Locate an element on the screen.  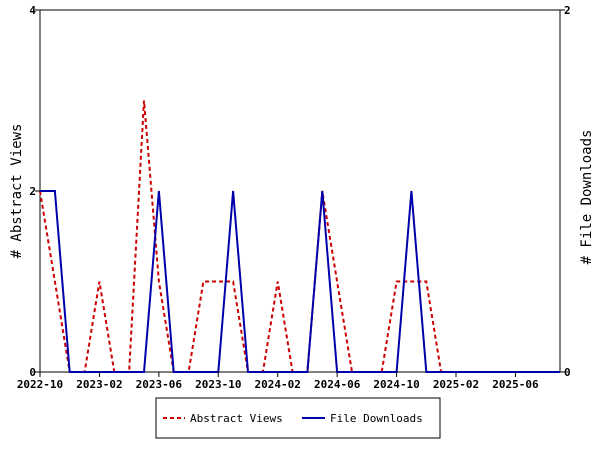
y-axis-title-left: # Abstract Views is located at coordinates (17, 191).